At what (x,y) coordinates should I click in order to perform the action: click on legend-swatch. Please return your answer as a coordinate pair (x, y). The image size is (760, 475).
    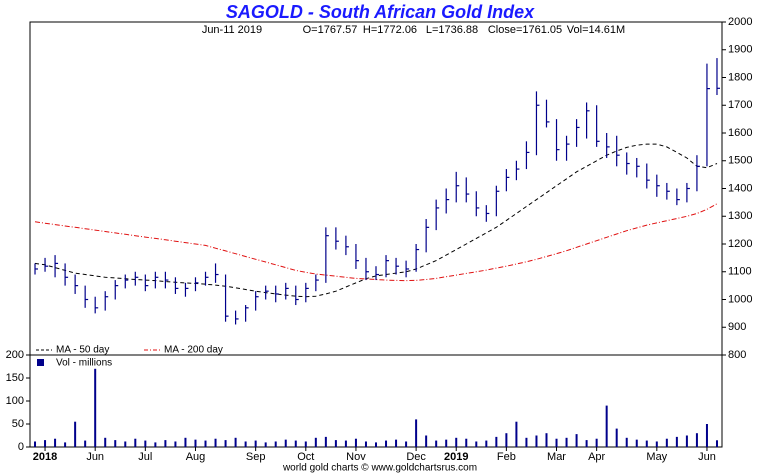
    Looking at the image, I should click on (40, 362).